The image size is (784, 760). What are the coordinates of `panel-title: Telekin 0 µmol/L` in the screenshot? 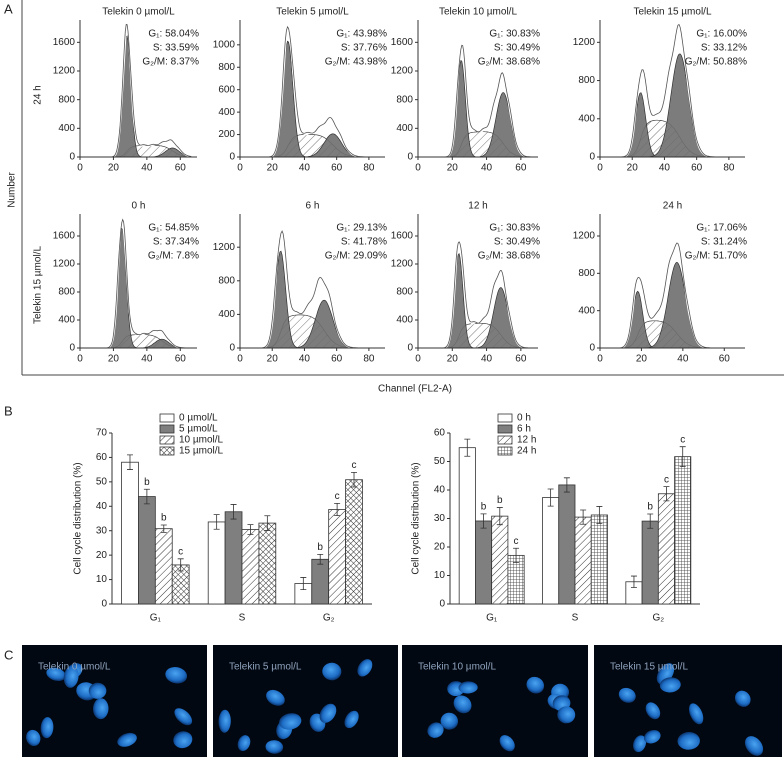 It's located at (138, 12).